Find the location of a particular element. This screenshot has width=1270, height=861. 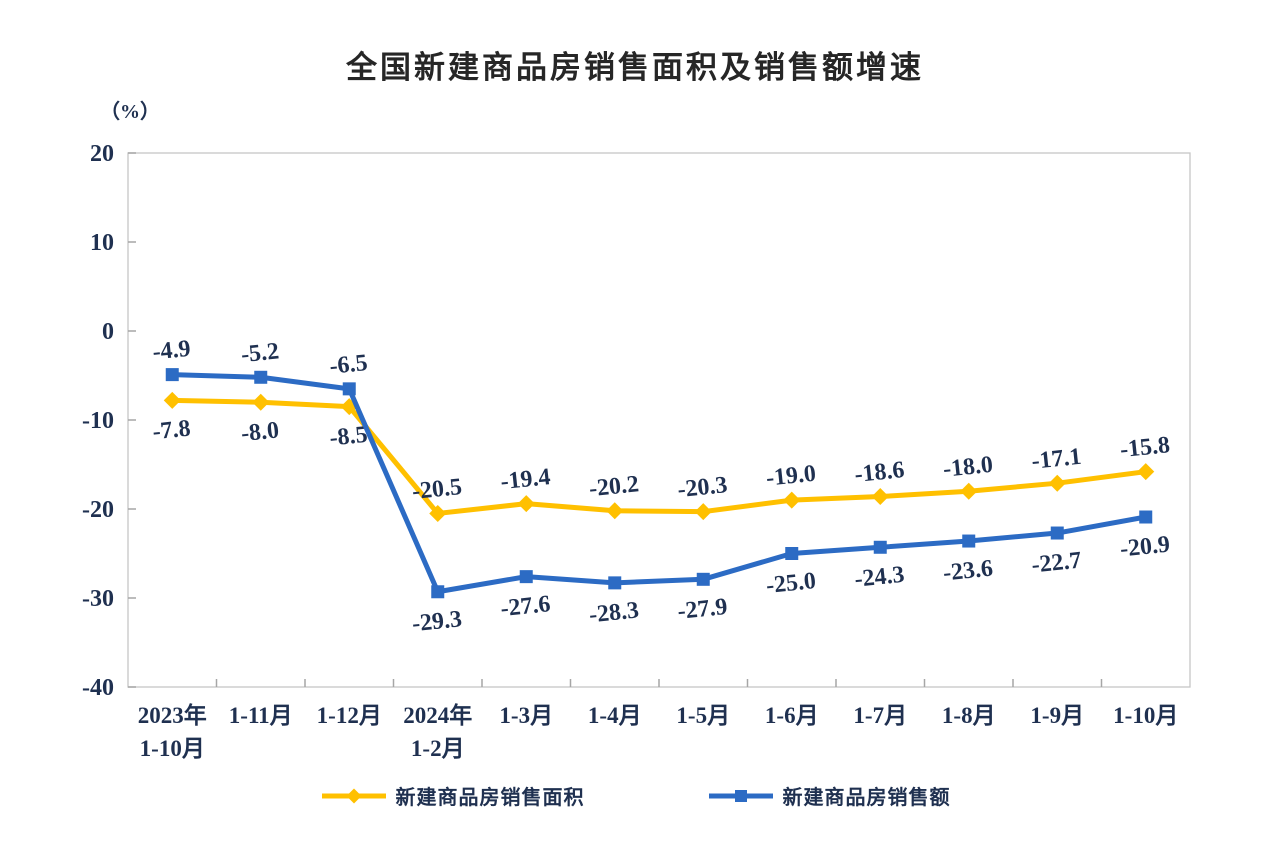

data-label: -20.2 is located at coordinates (614, 486).